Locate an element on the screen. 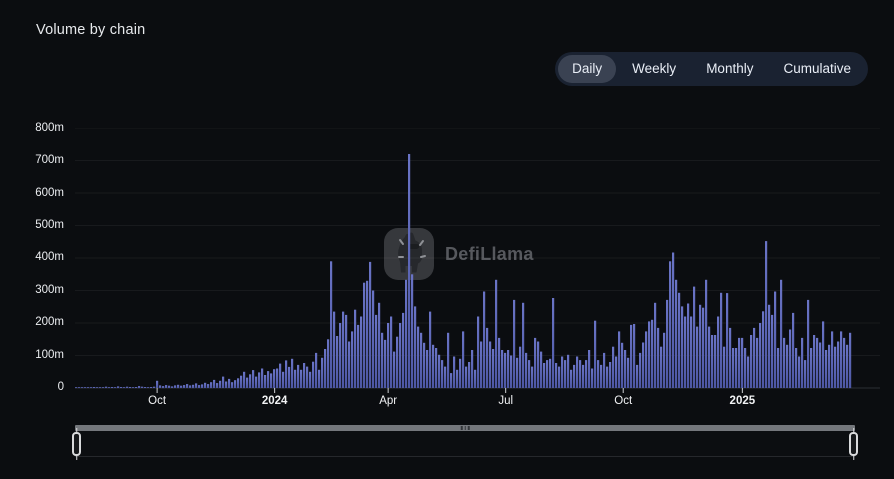 The height and width of the screenshot is (479, 894). tab-monthly: Monthly is located at coordinates (730, 68).